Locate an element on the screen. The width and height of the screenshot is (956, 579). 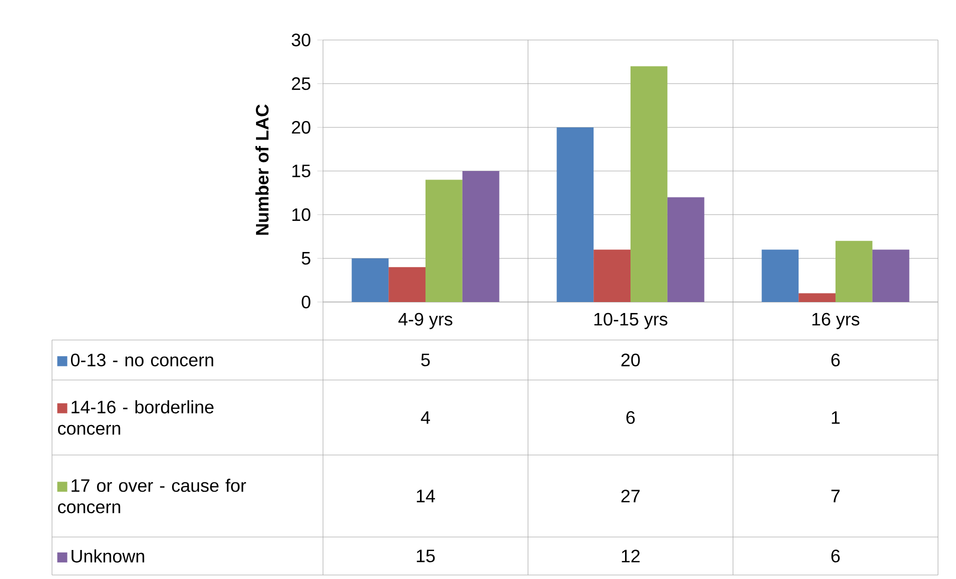
legend-label: 0-13 - no concern is located at coordinates (142, 360).